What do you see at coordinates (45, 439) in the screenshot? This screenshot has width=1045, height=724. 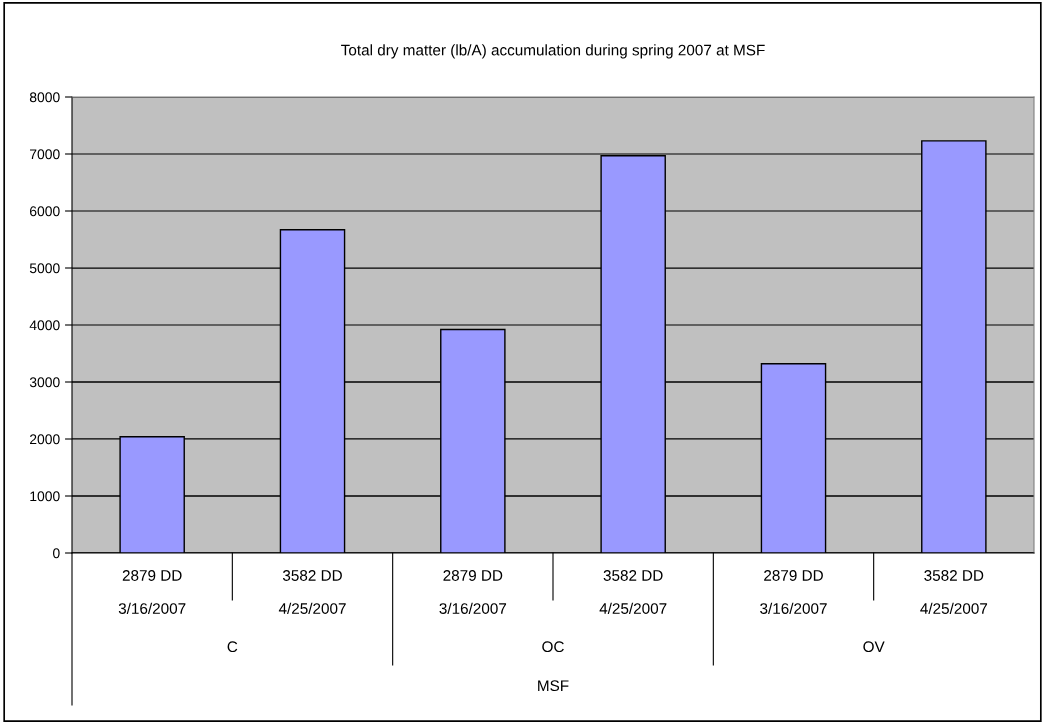 I see `y-tick-label: 2000` at bounding box center [45, 439].